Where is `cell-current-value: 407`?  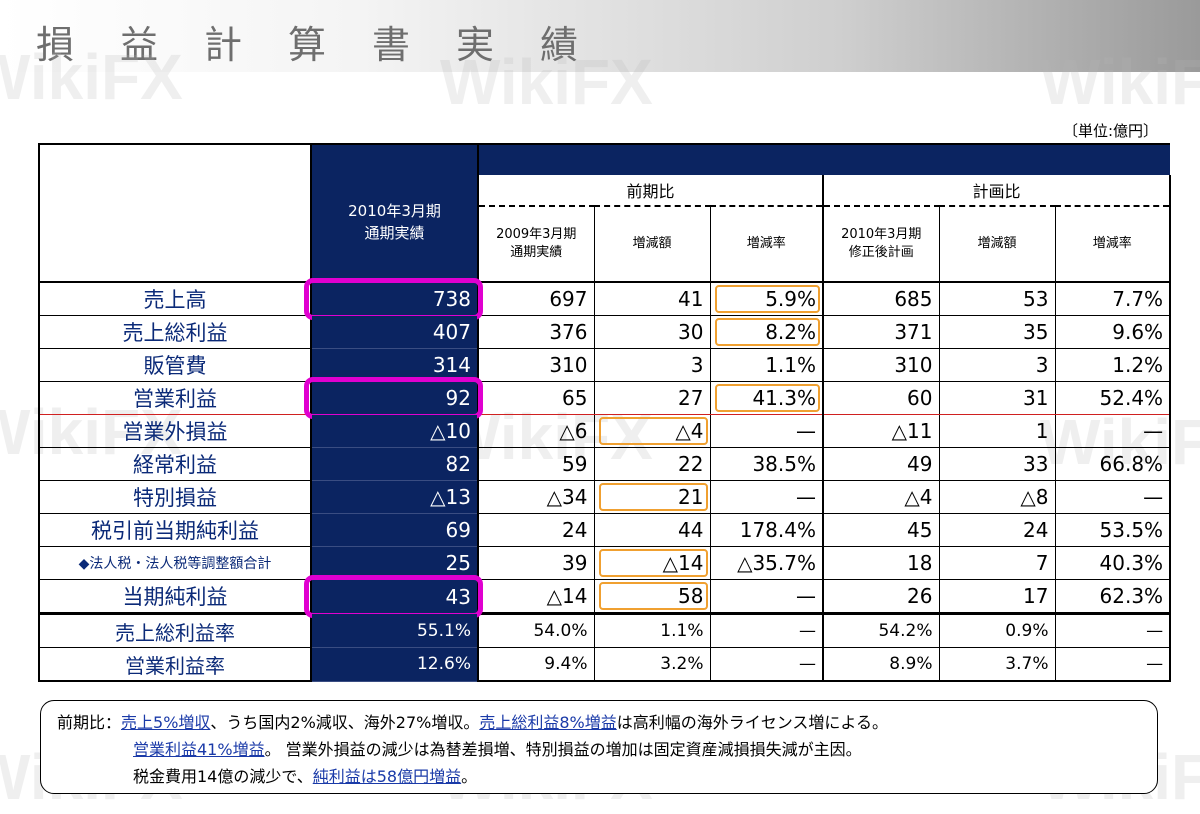 cell-current-value: 407 is located at coordinates (451, 332).